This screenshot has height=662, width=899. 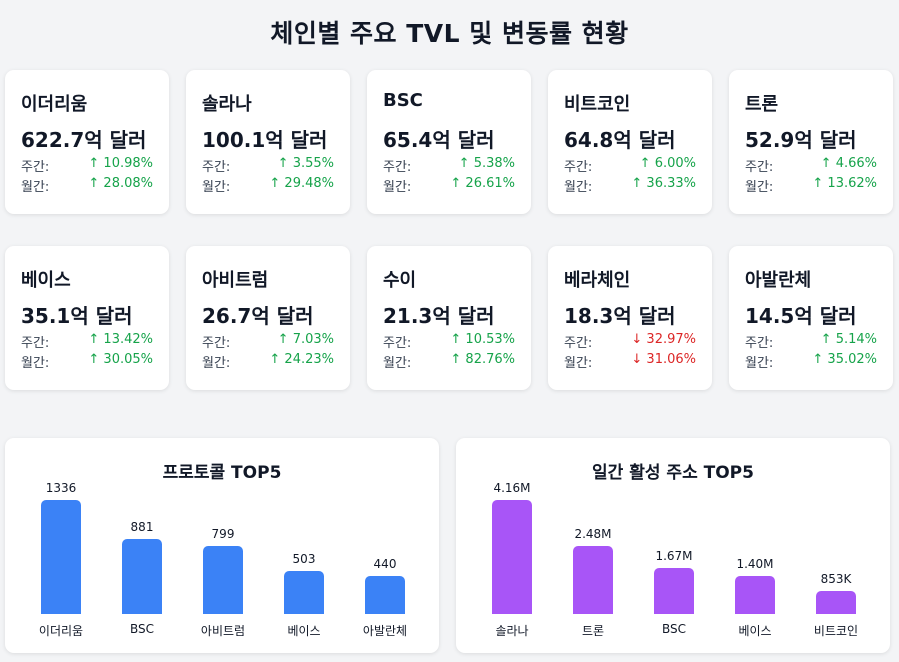 I want to click on weekly-change: ↑ 5.14%, so click(x=848, y=339).